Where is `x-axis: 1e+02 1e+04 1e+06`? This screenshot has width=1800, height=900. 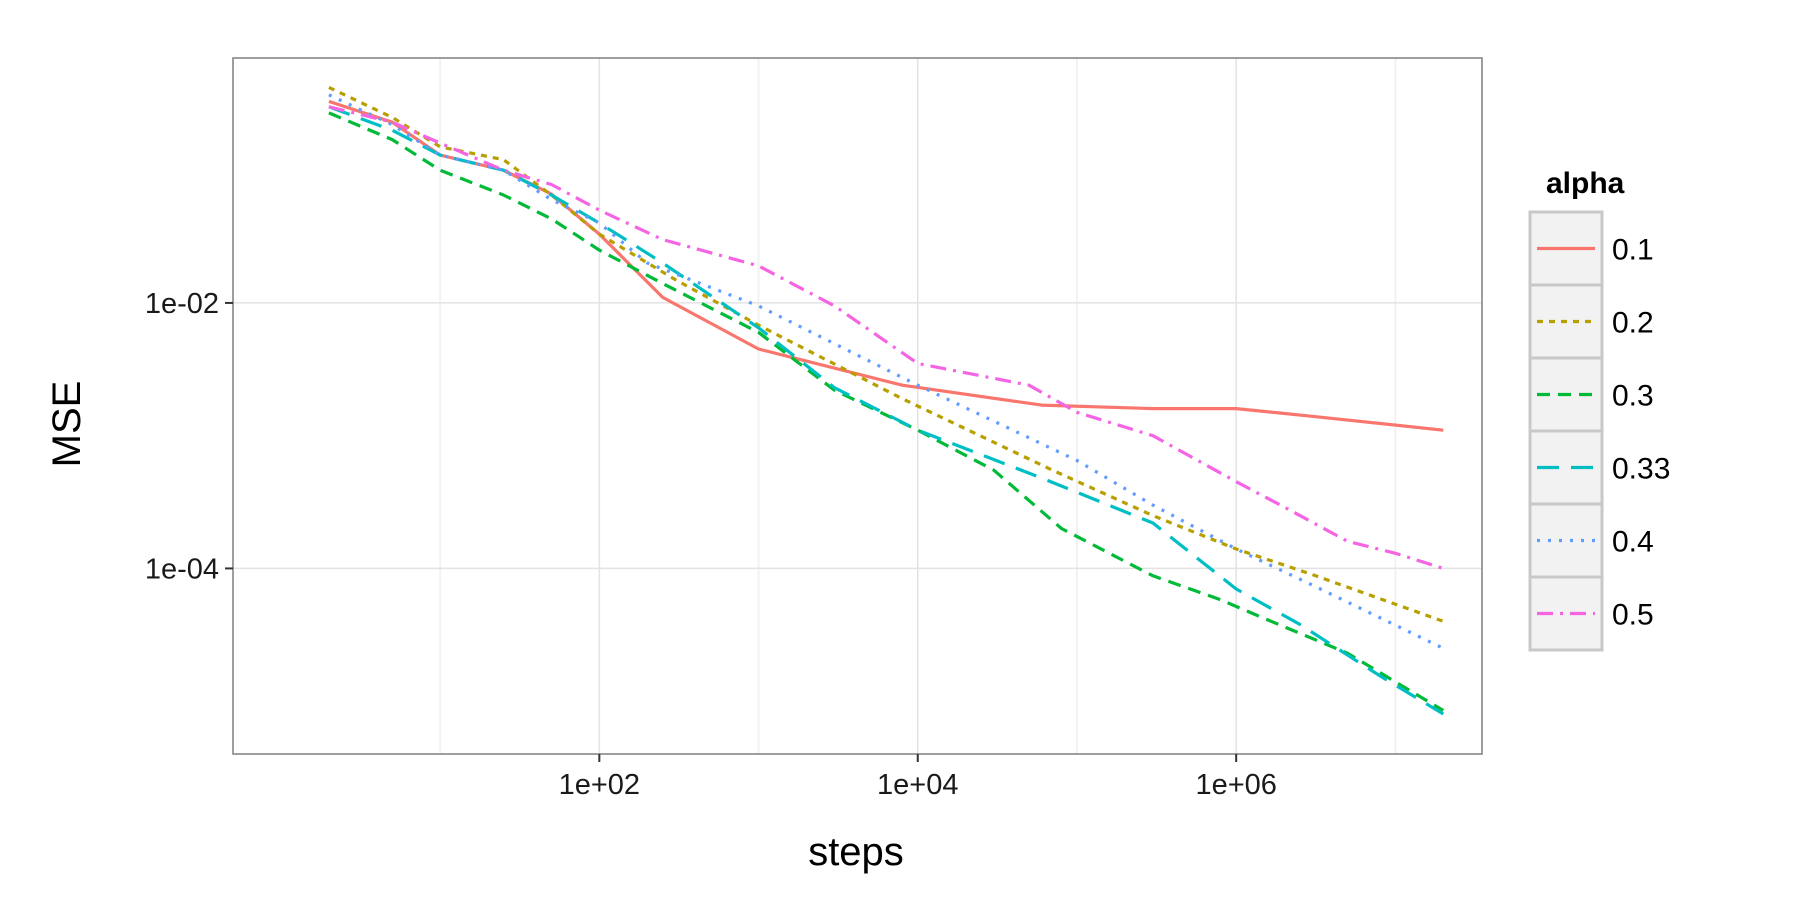 x-axis: 1e+02 1e+04 1e+06 is located at coordinates (918, 777).